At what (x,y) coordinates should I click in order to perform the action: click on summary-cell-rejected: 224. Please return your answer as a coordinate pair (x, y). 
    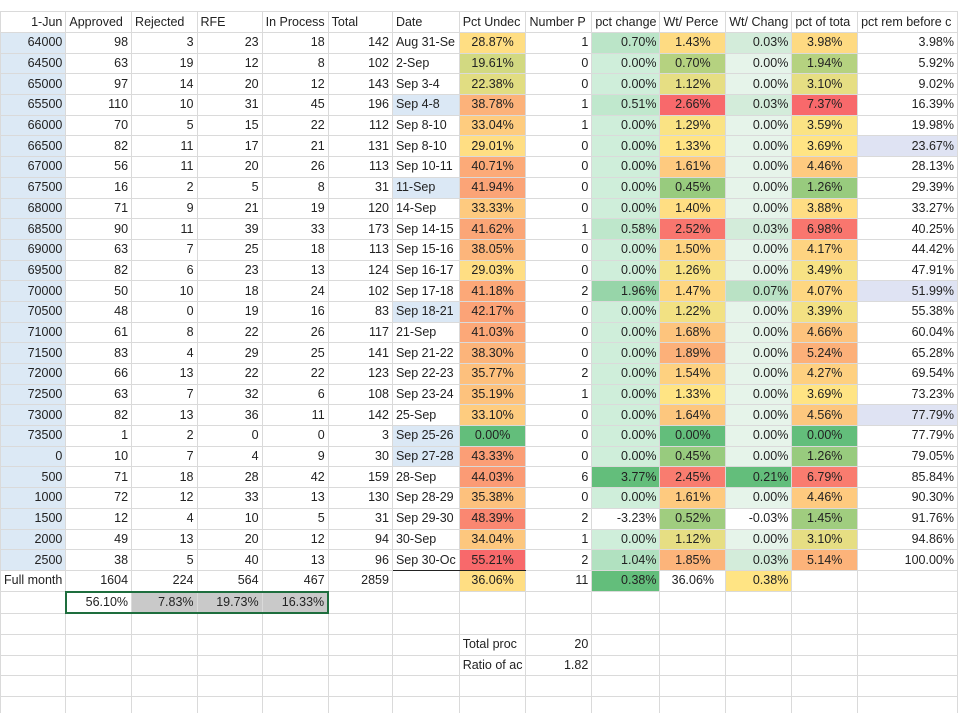
    Looking at the image, I should click on (164, 581).